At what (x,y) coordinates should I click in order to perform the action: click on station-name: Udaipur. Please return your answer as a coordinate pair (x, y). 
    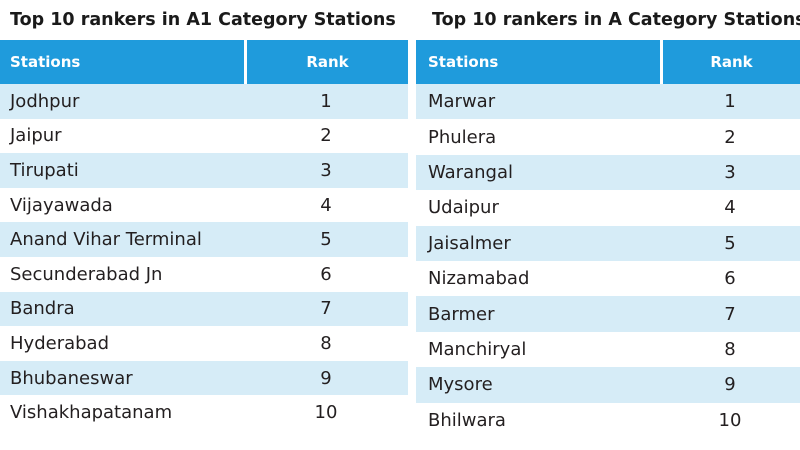
    Looking at the image, I should click on (463, 208).